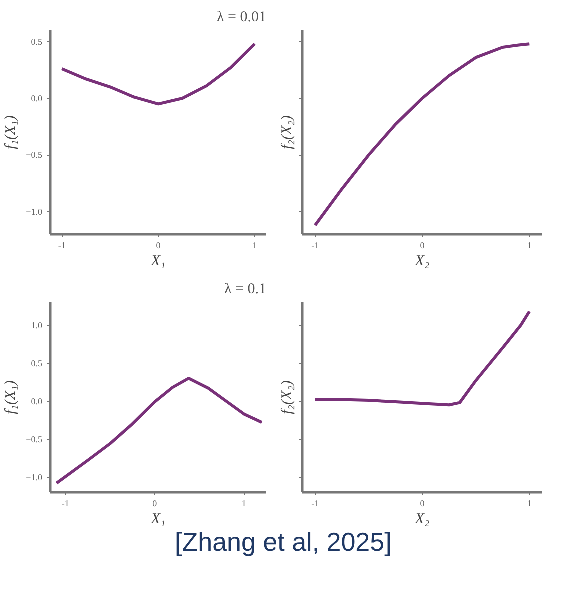 The width and height of the screenshot is (572, 592). Describe the element at coordinates (245, 290) in the screenshot. I see `chart-title: λ = 0.1` at that location.